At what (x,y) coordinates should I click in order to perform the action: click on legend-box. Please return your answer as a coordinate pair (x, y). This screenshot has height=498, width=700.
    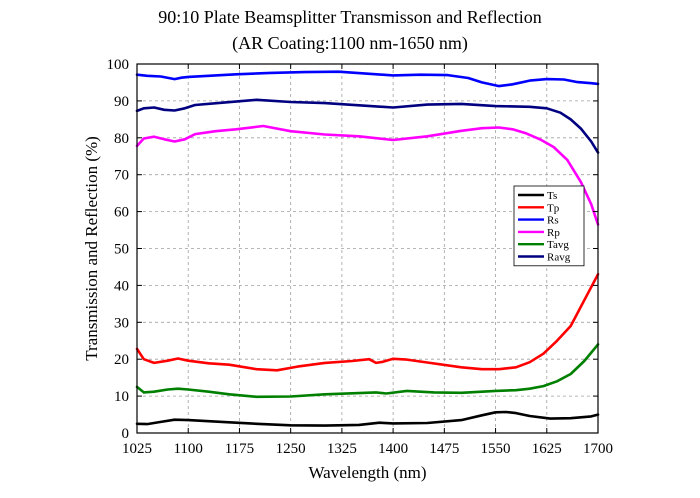
    Looking at the image, I should click on (549, 226).